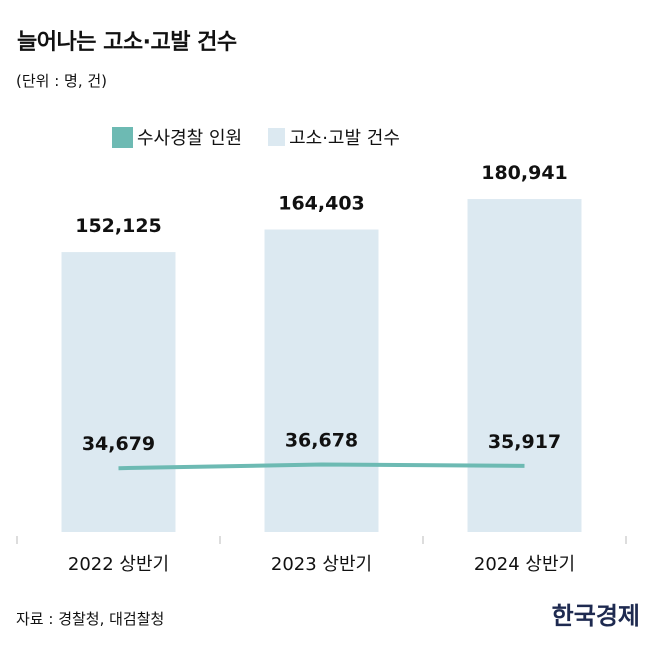  I want to click on legend-item-police: 수사경찰 인원, so click(177, 137).